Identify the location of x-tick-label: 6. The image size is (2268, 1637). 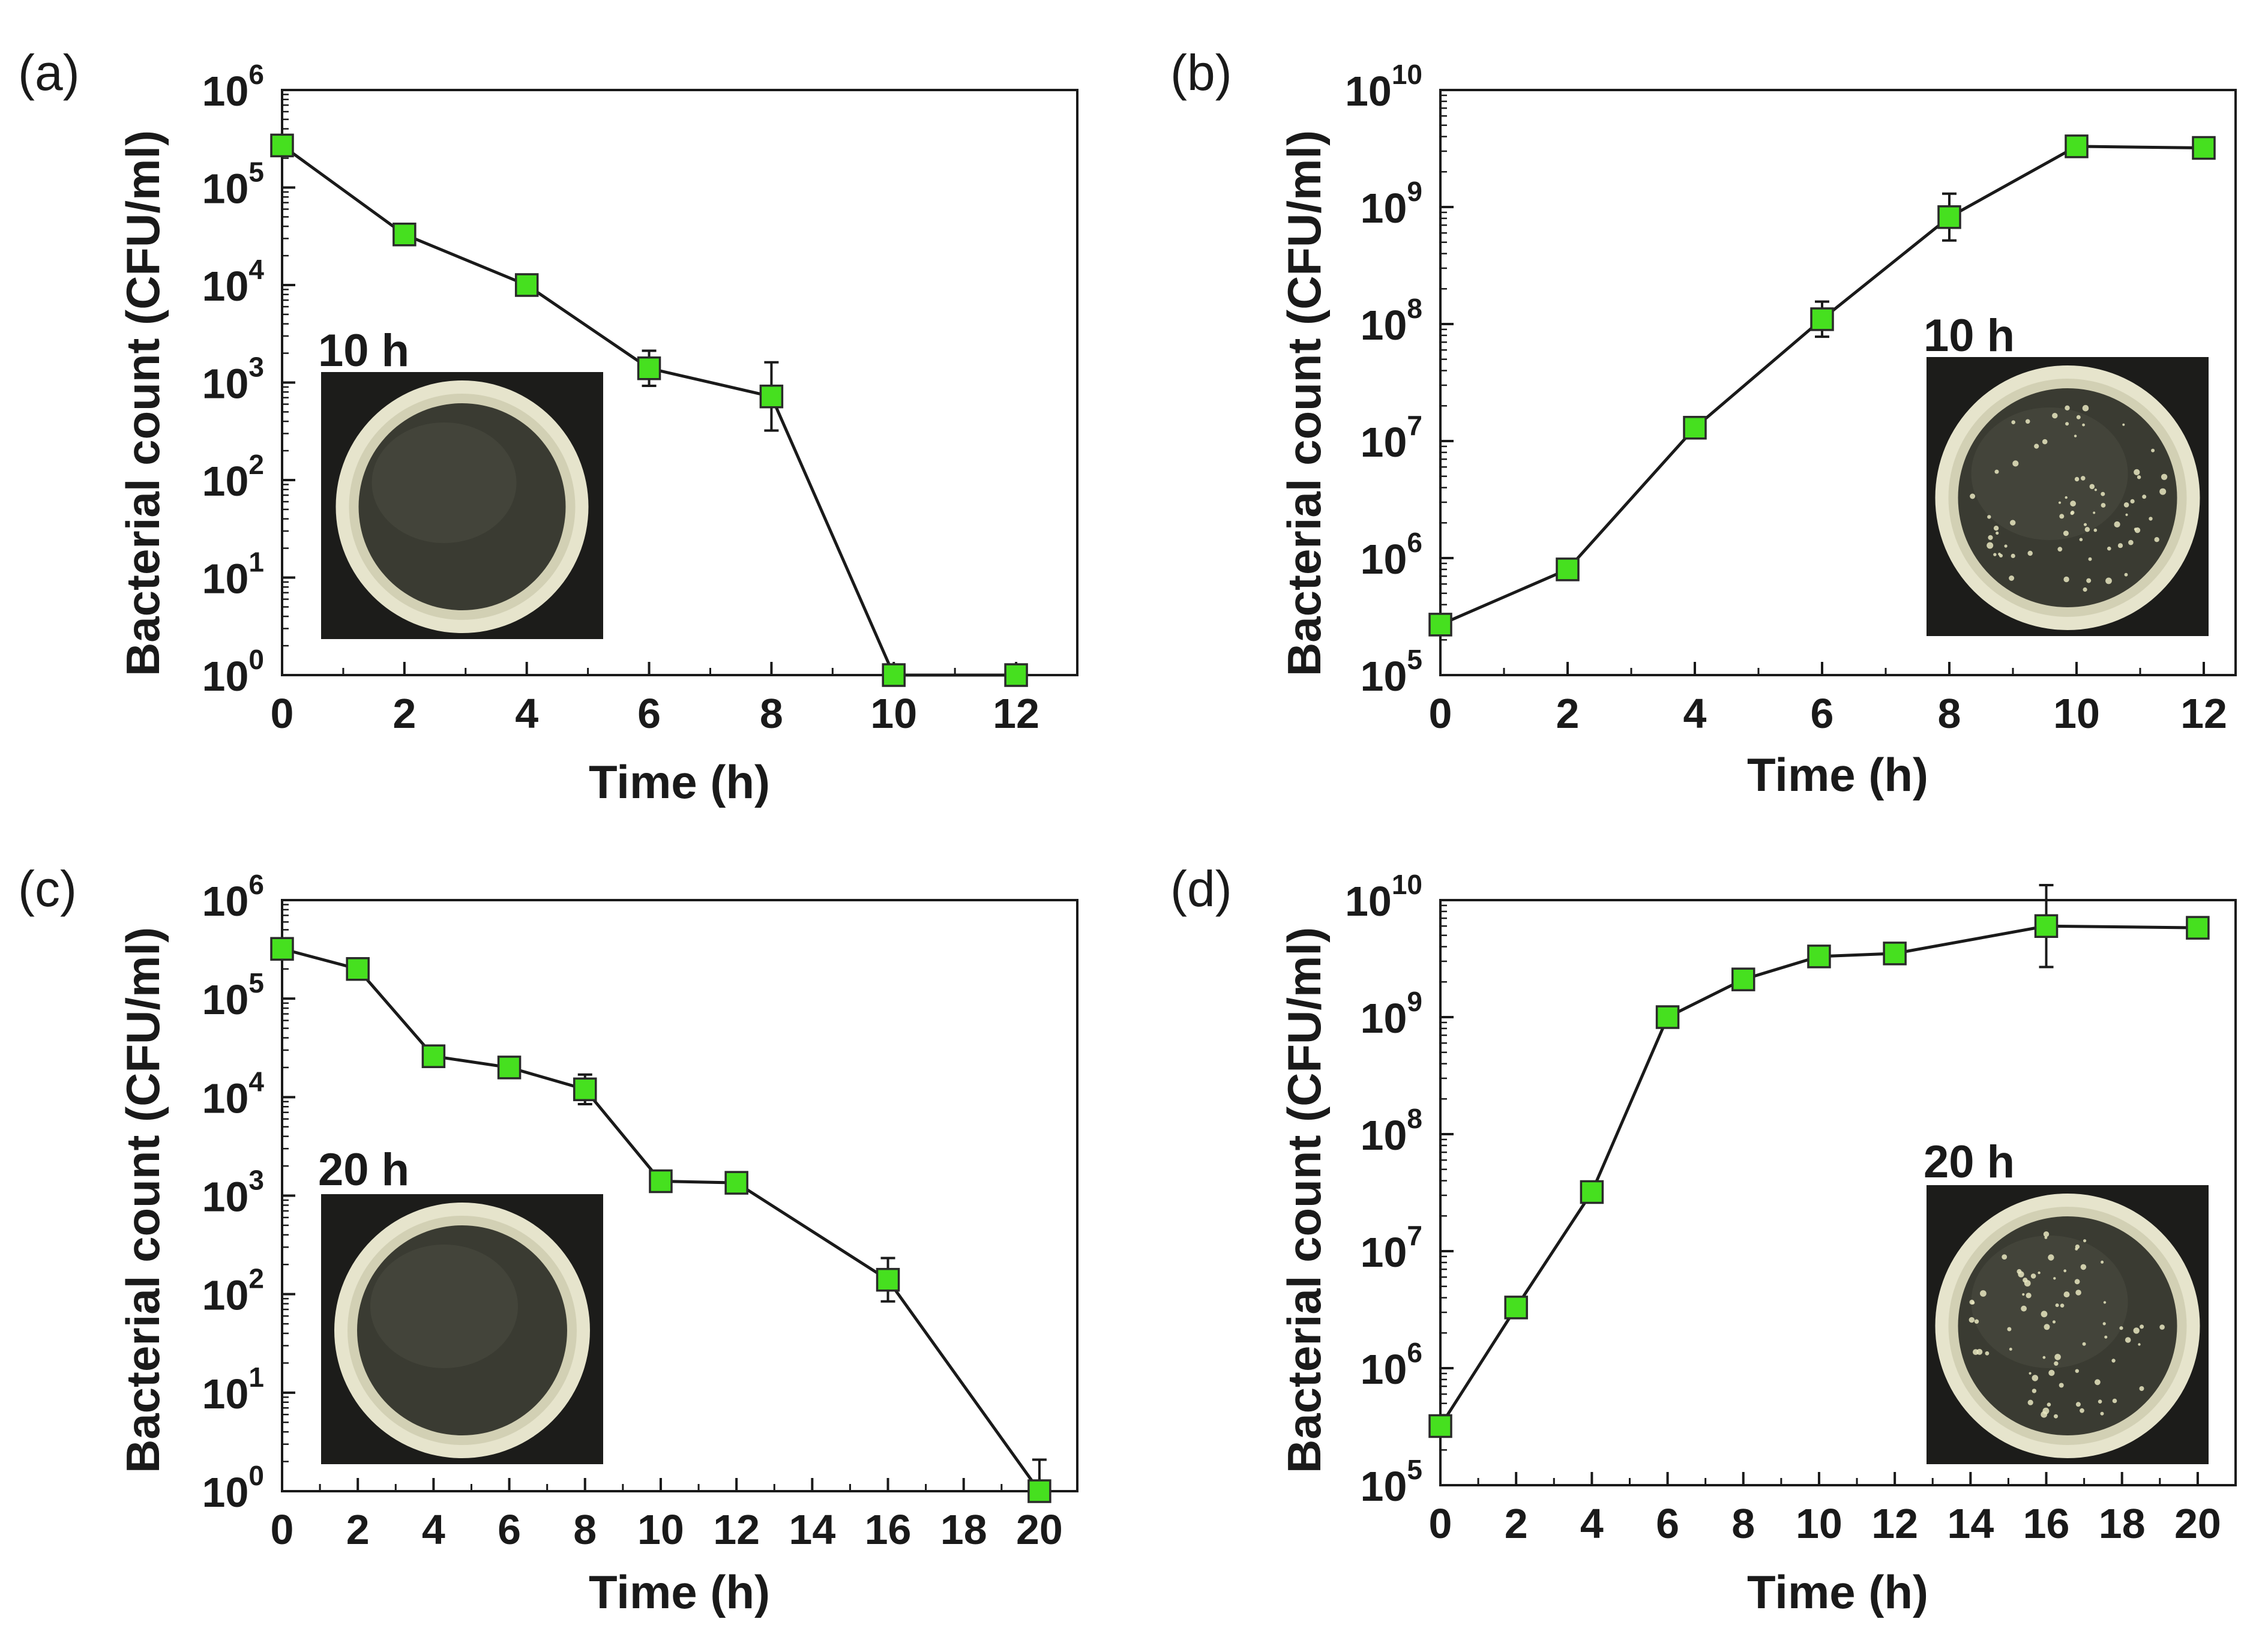
(509, 1529).